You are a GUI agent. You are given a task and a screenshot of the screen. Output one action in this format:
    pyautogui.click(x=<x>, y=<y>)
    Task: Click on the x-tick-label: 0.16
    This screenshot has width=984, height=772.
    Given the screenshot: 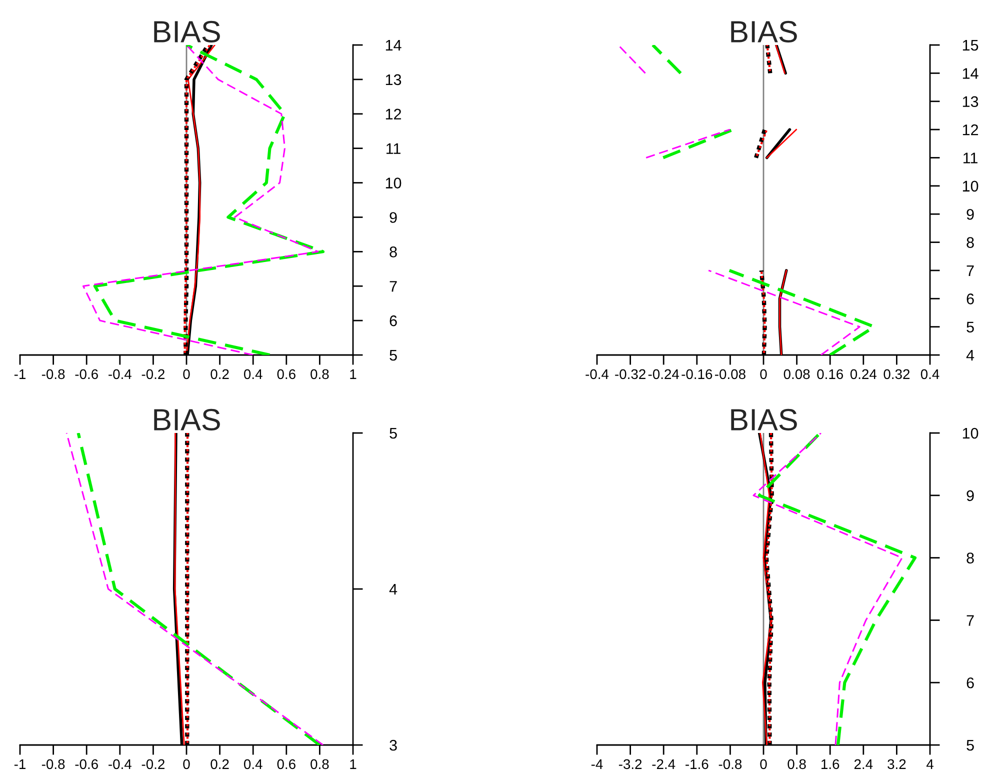 What is the action you would take?
    pyautogui.click(x=830, y=374)
    